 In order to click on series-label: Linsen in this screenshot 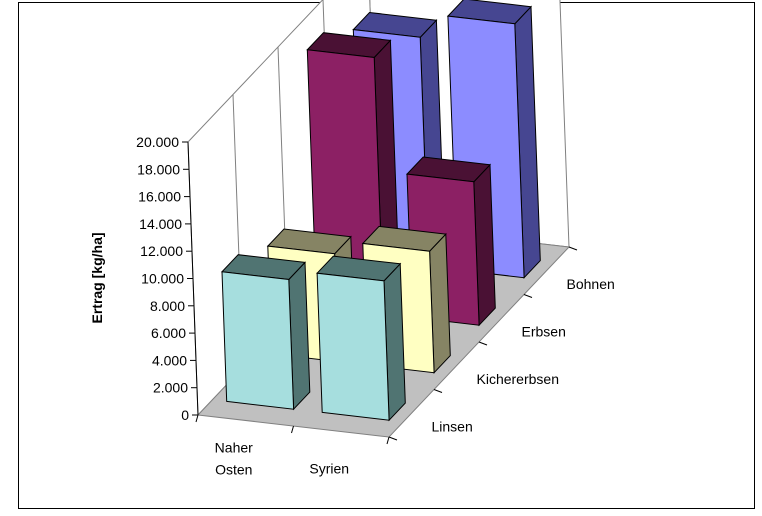, I will do `click(452, 426)`.